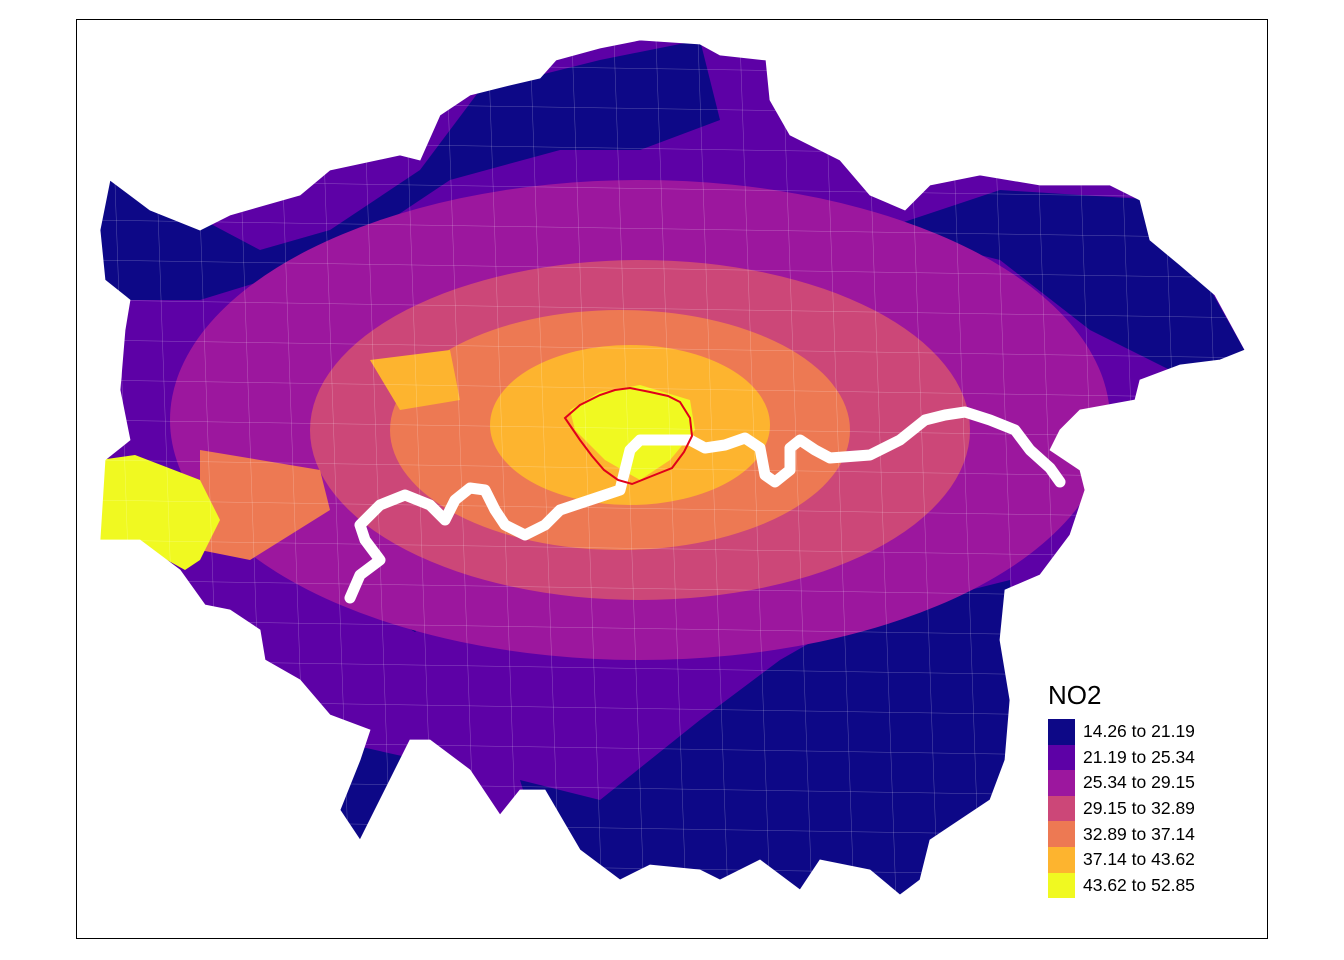 The width and height of the screenshot is (1344, 960). Describe the element at coordinates (375, 817) in the screenshot. I see `region-southwest-low` at that location.